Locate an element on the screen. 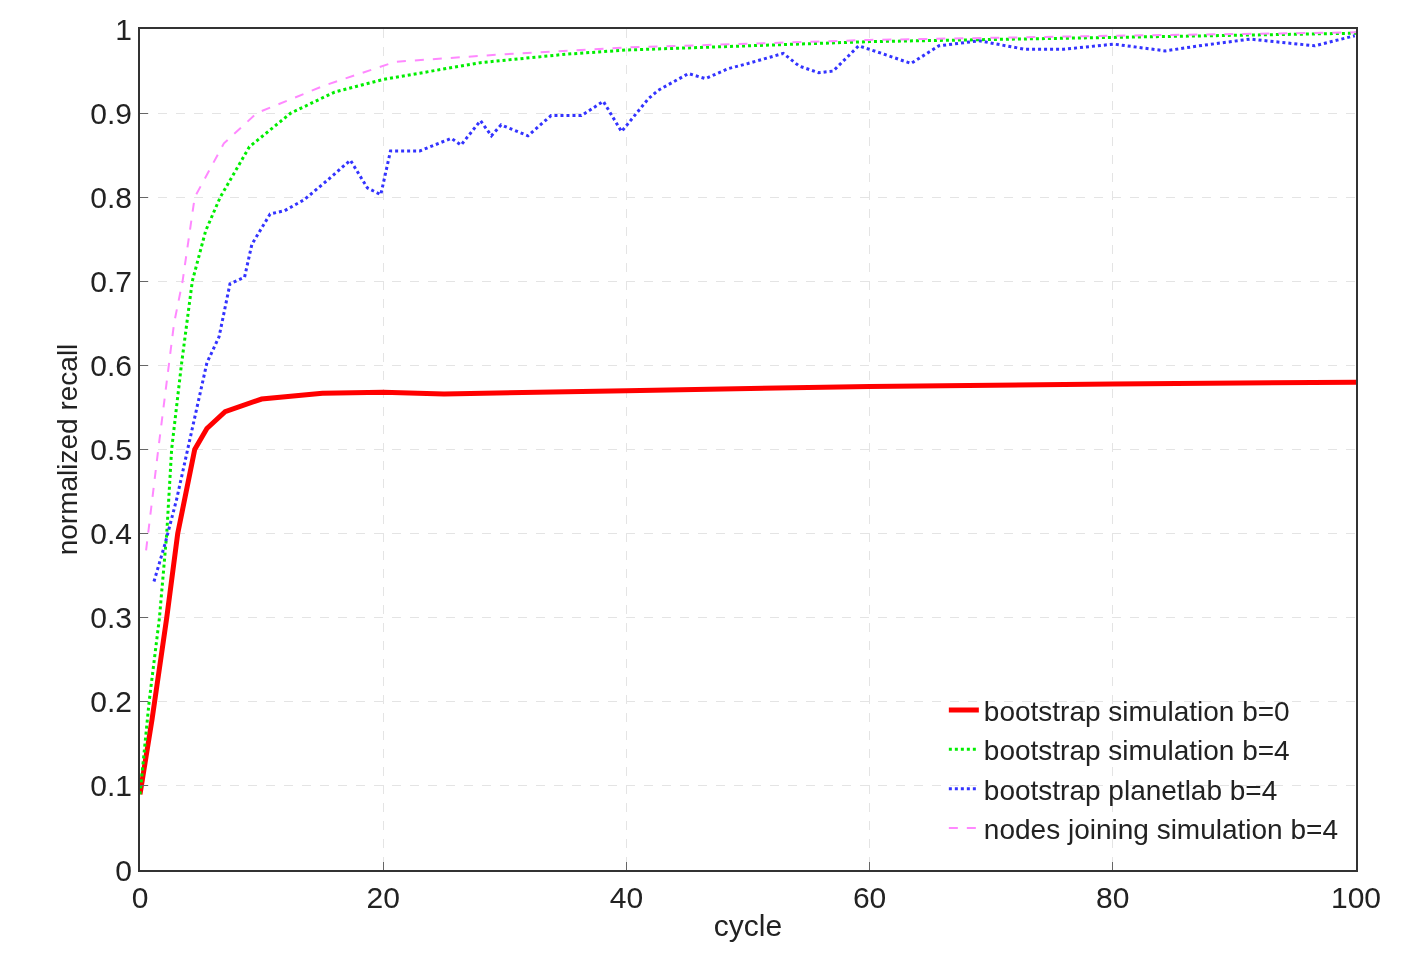 The height and width of the screenshot is (975, 1401). y-axis-title: normalized recall is located at coordinates (68, 449).